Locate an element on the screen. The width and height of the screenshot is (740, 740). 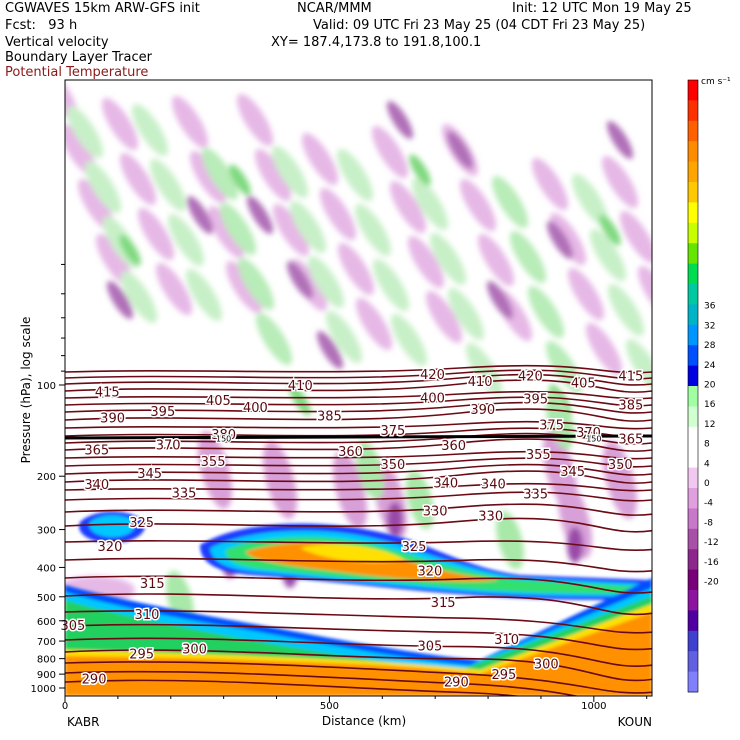
field-vertical-velocity: Vertical velocity is located at coordinates (57, 42).